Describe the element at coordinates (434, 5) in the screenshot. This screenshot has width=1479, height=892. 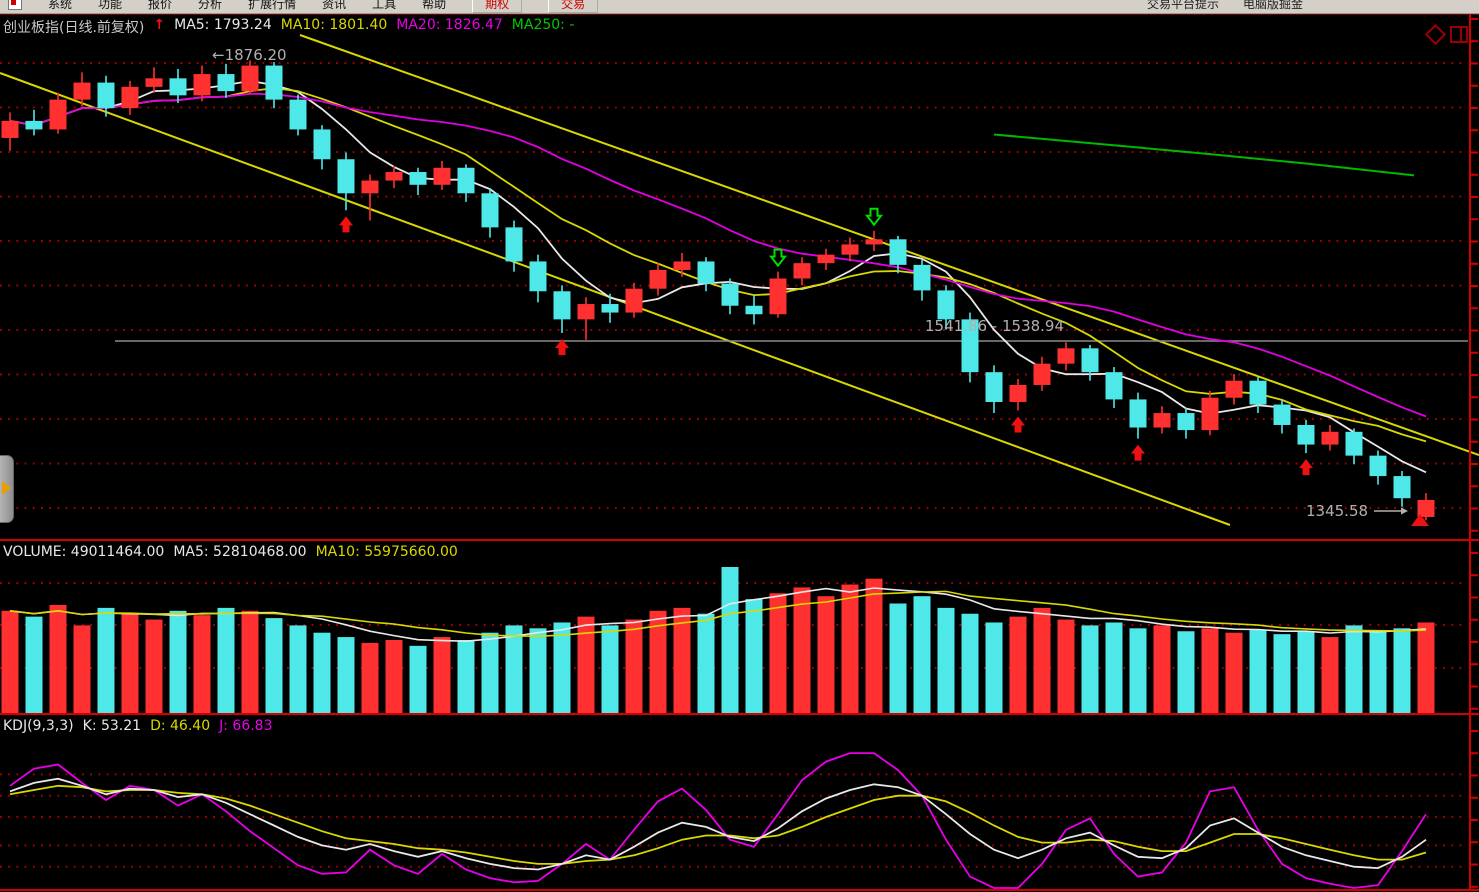
I see `menu-item-8: 帮助` at that location.